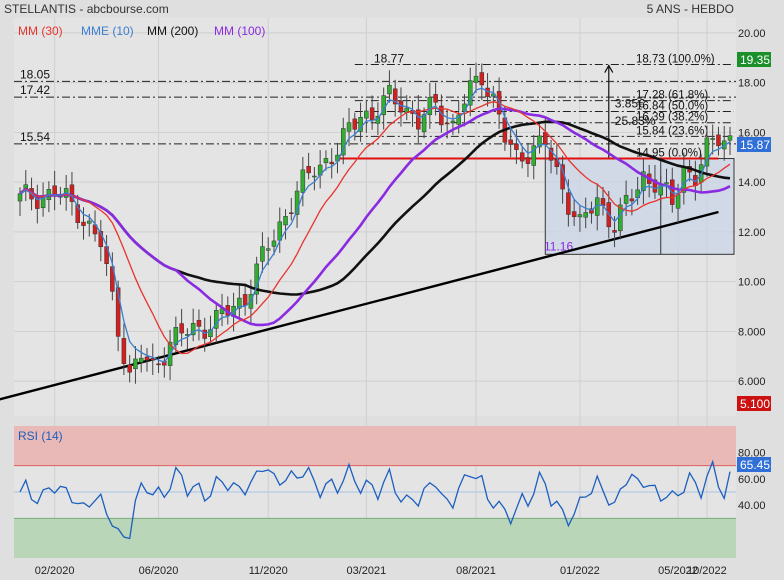  I want to click on level-label: 15.54, so click(35, 137).